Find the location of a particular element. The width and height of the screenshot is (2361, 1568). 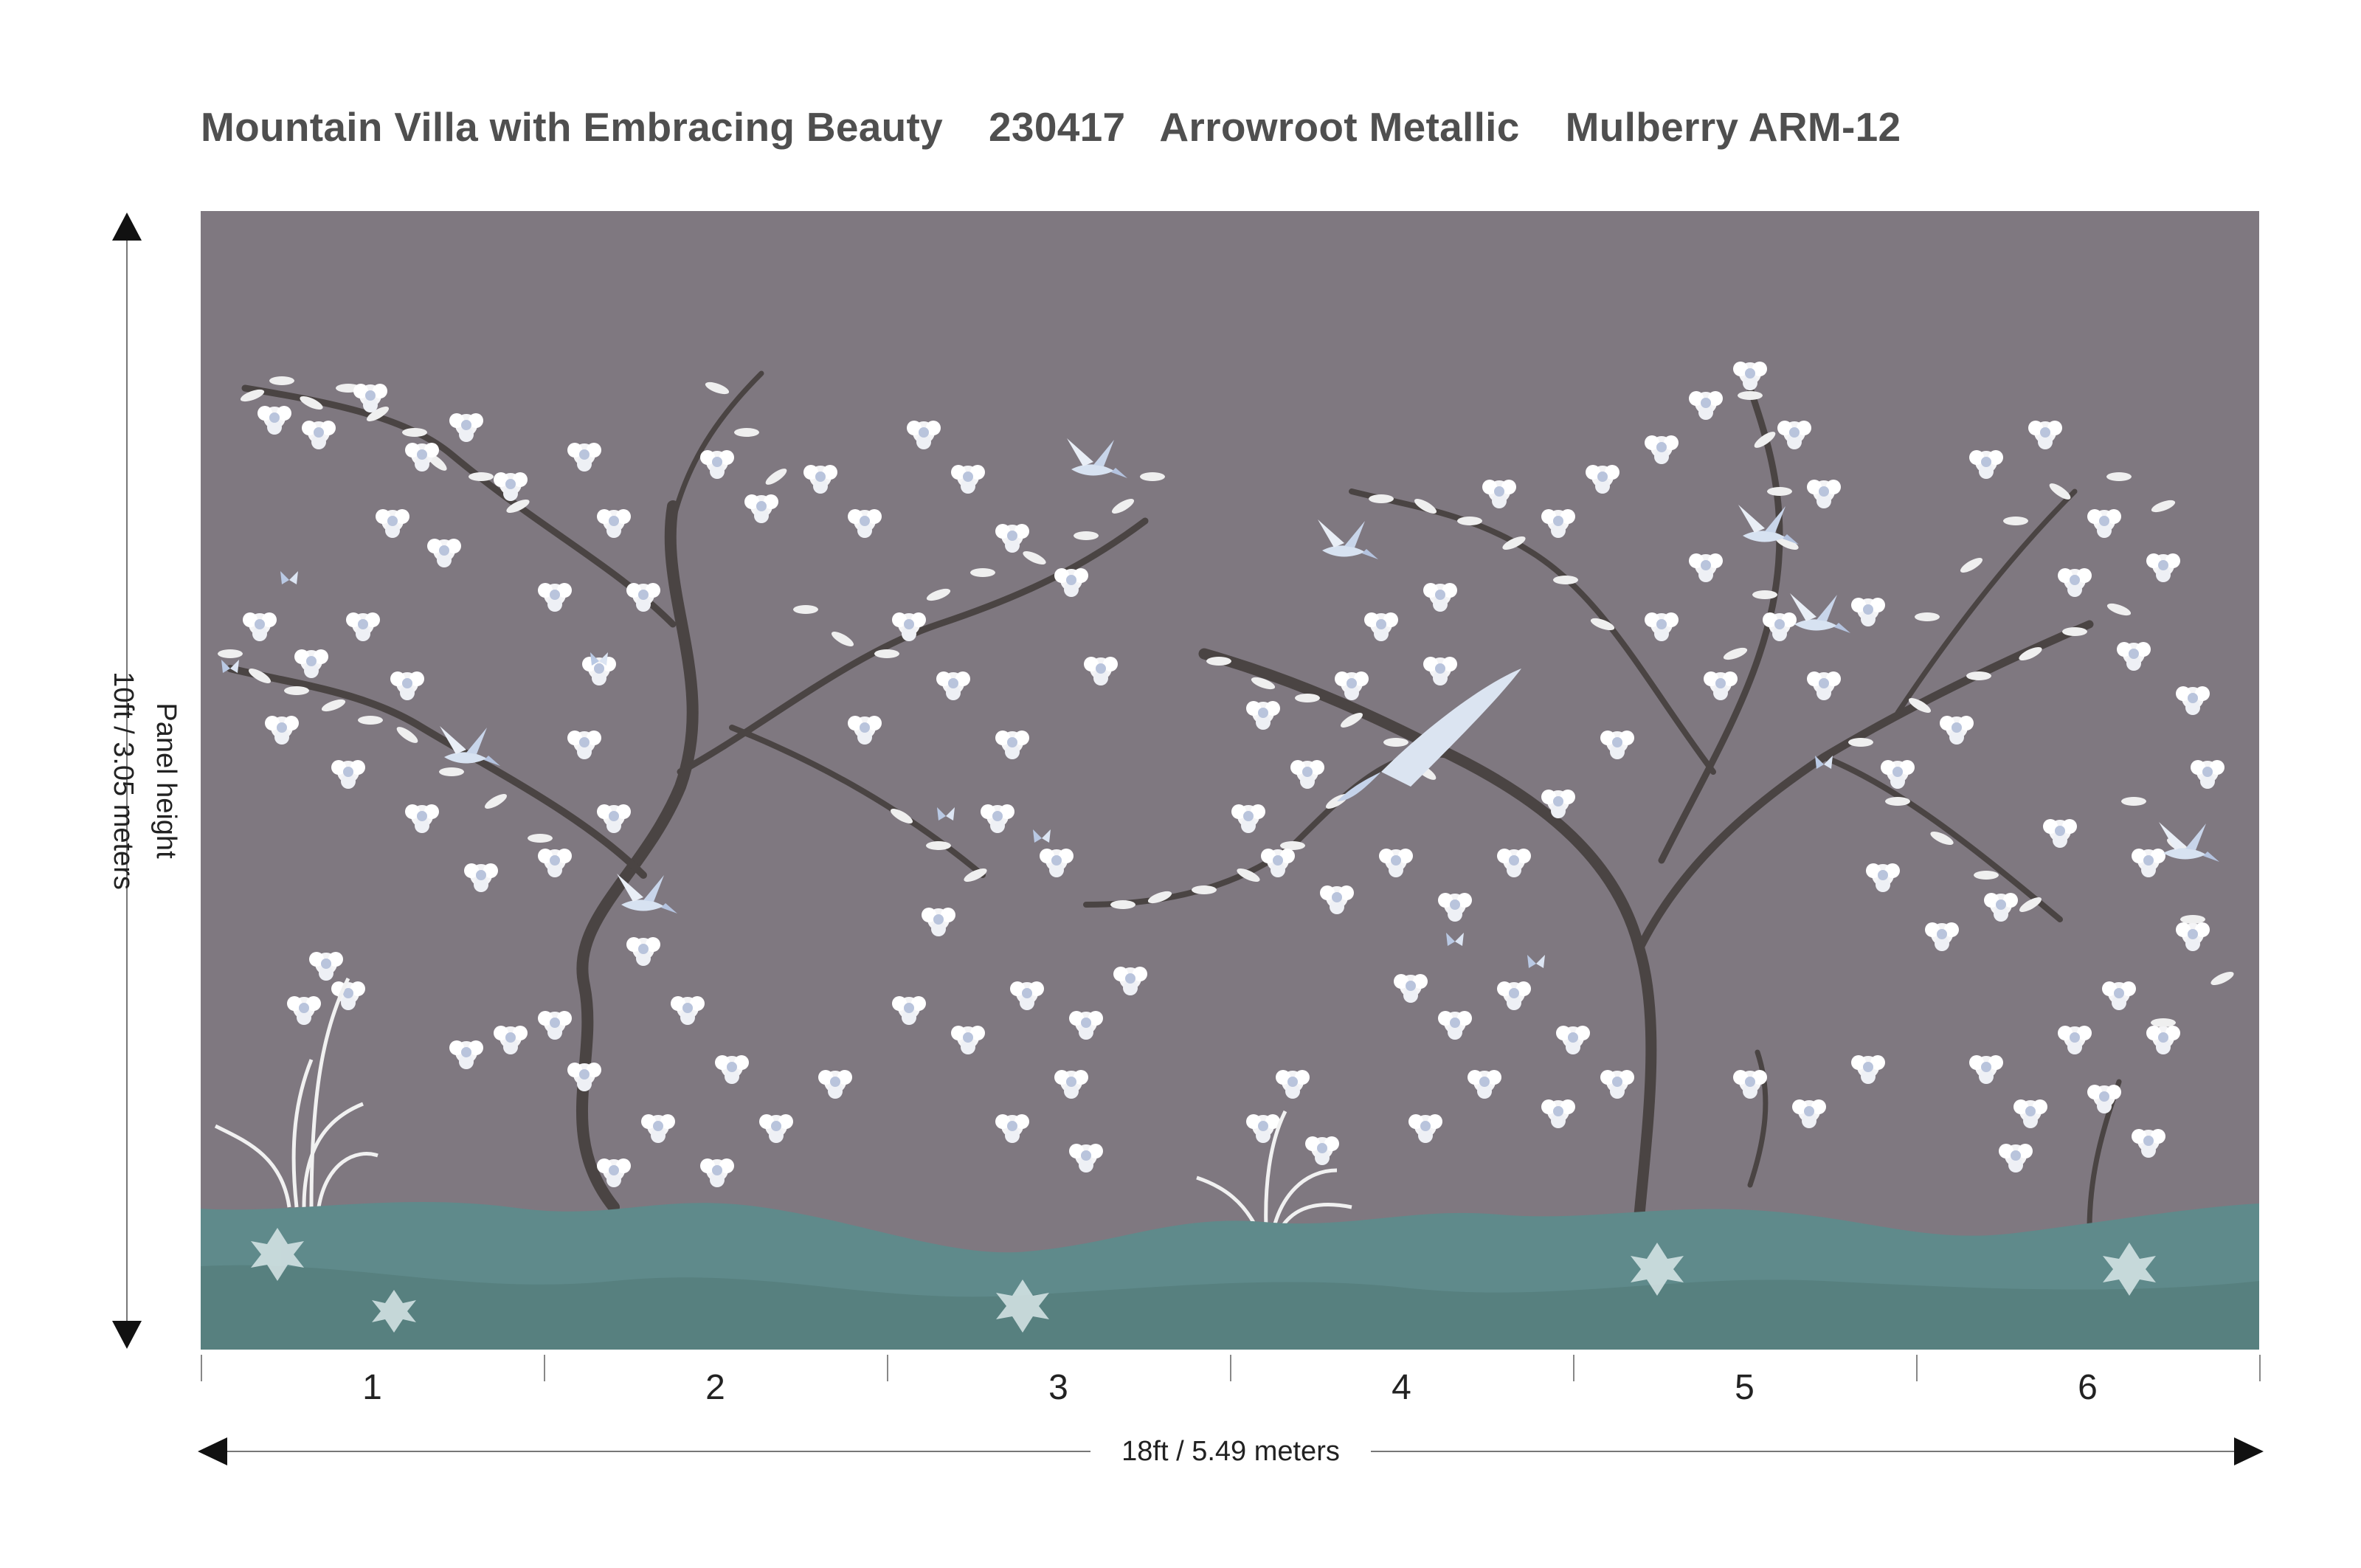

panel-number: 5 is located at coordinates (1745, 1387).